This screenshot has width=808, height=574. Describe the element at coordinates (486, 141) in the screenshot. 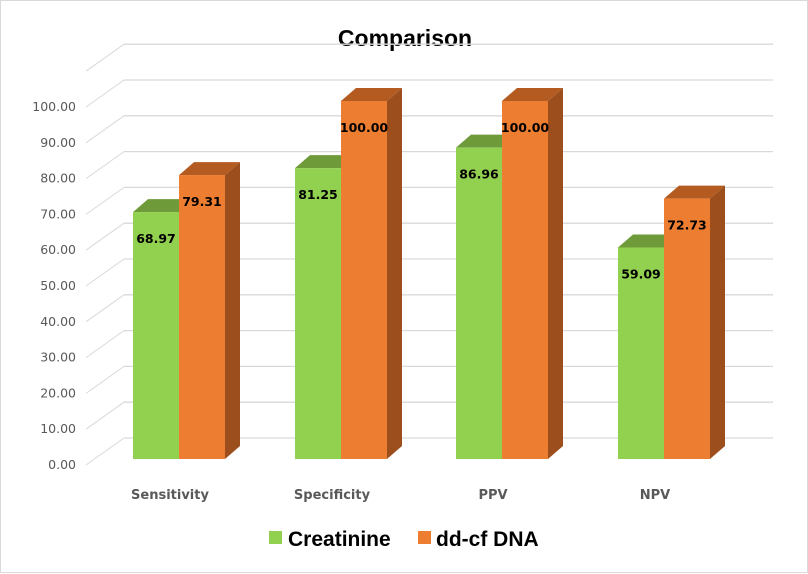

I see `bar-creatinine-ppv-top` at that location.